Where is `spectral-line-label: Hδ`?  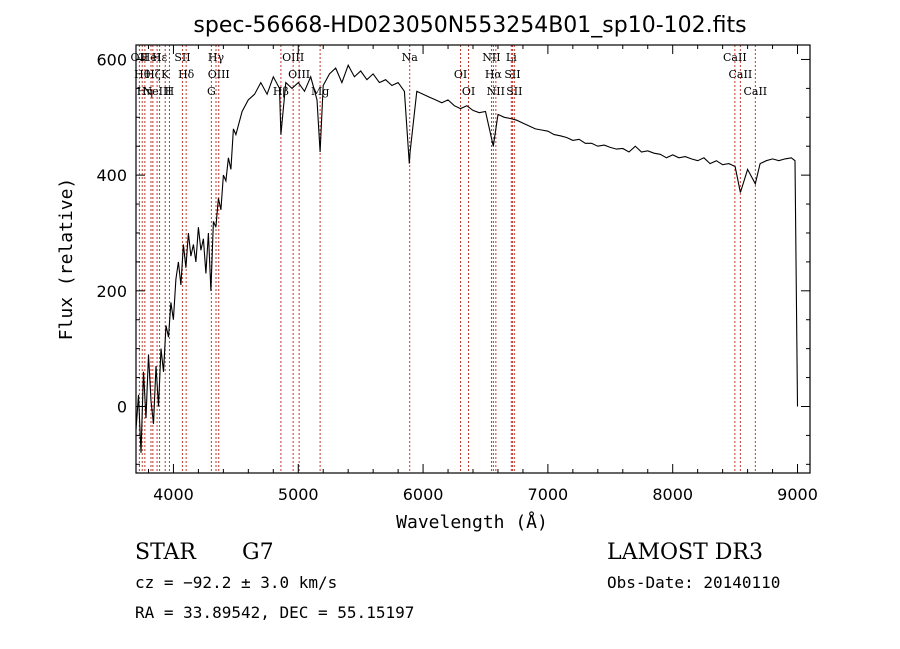
spectral-line-label: Hδ is located at coordinates (186, 74).